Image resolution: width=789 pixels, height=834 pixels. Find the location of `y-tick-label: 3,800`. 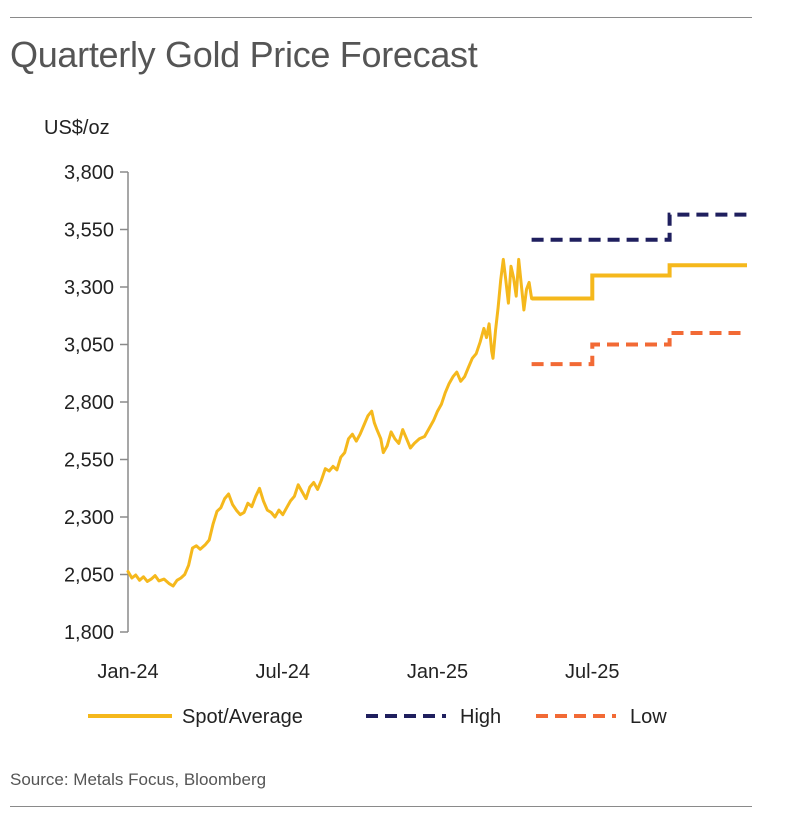

y-tick-label: 3,800 is located at coordinates (89, 173).